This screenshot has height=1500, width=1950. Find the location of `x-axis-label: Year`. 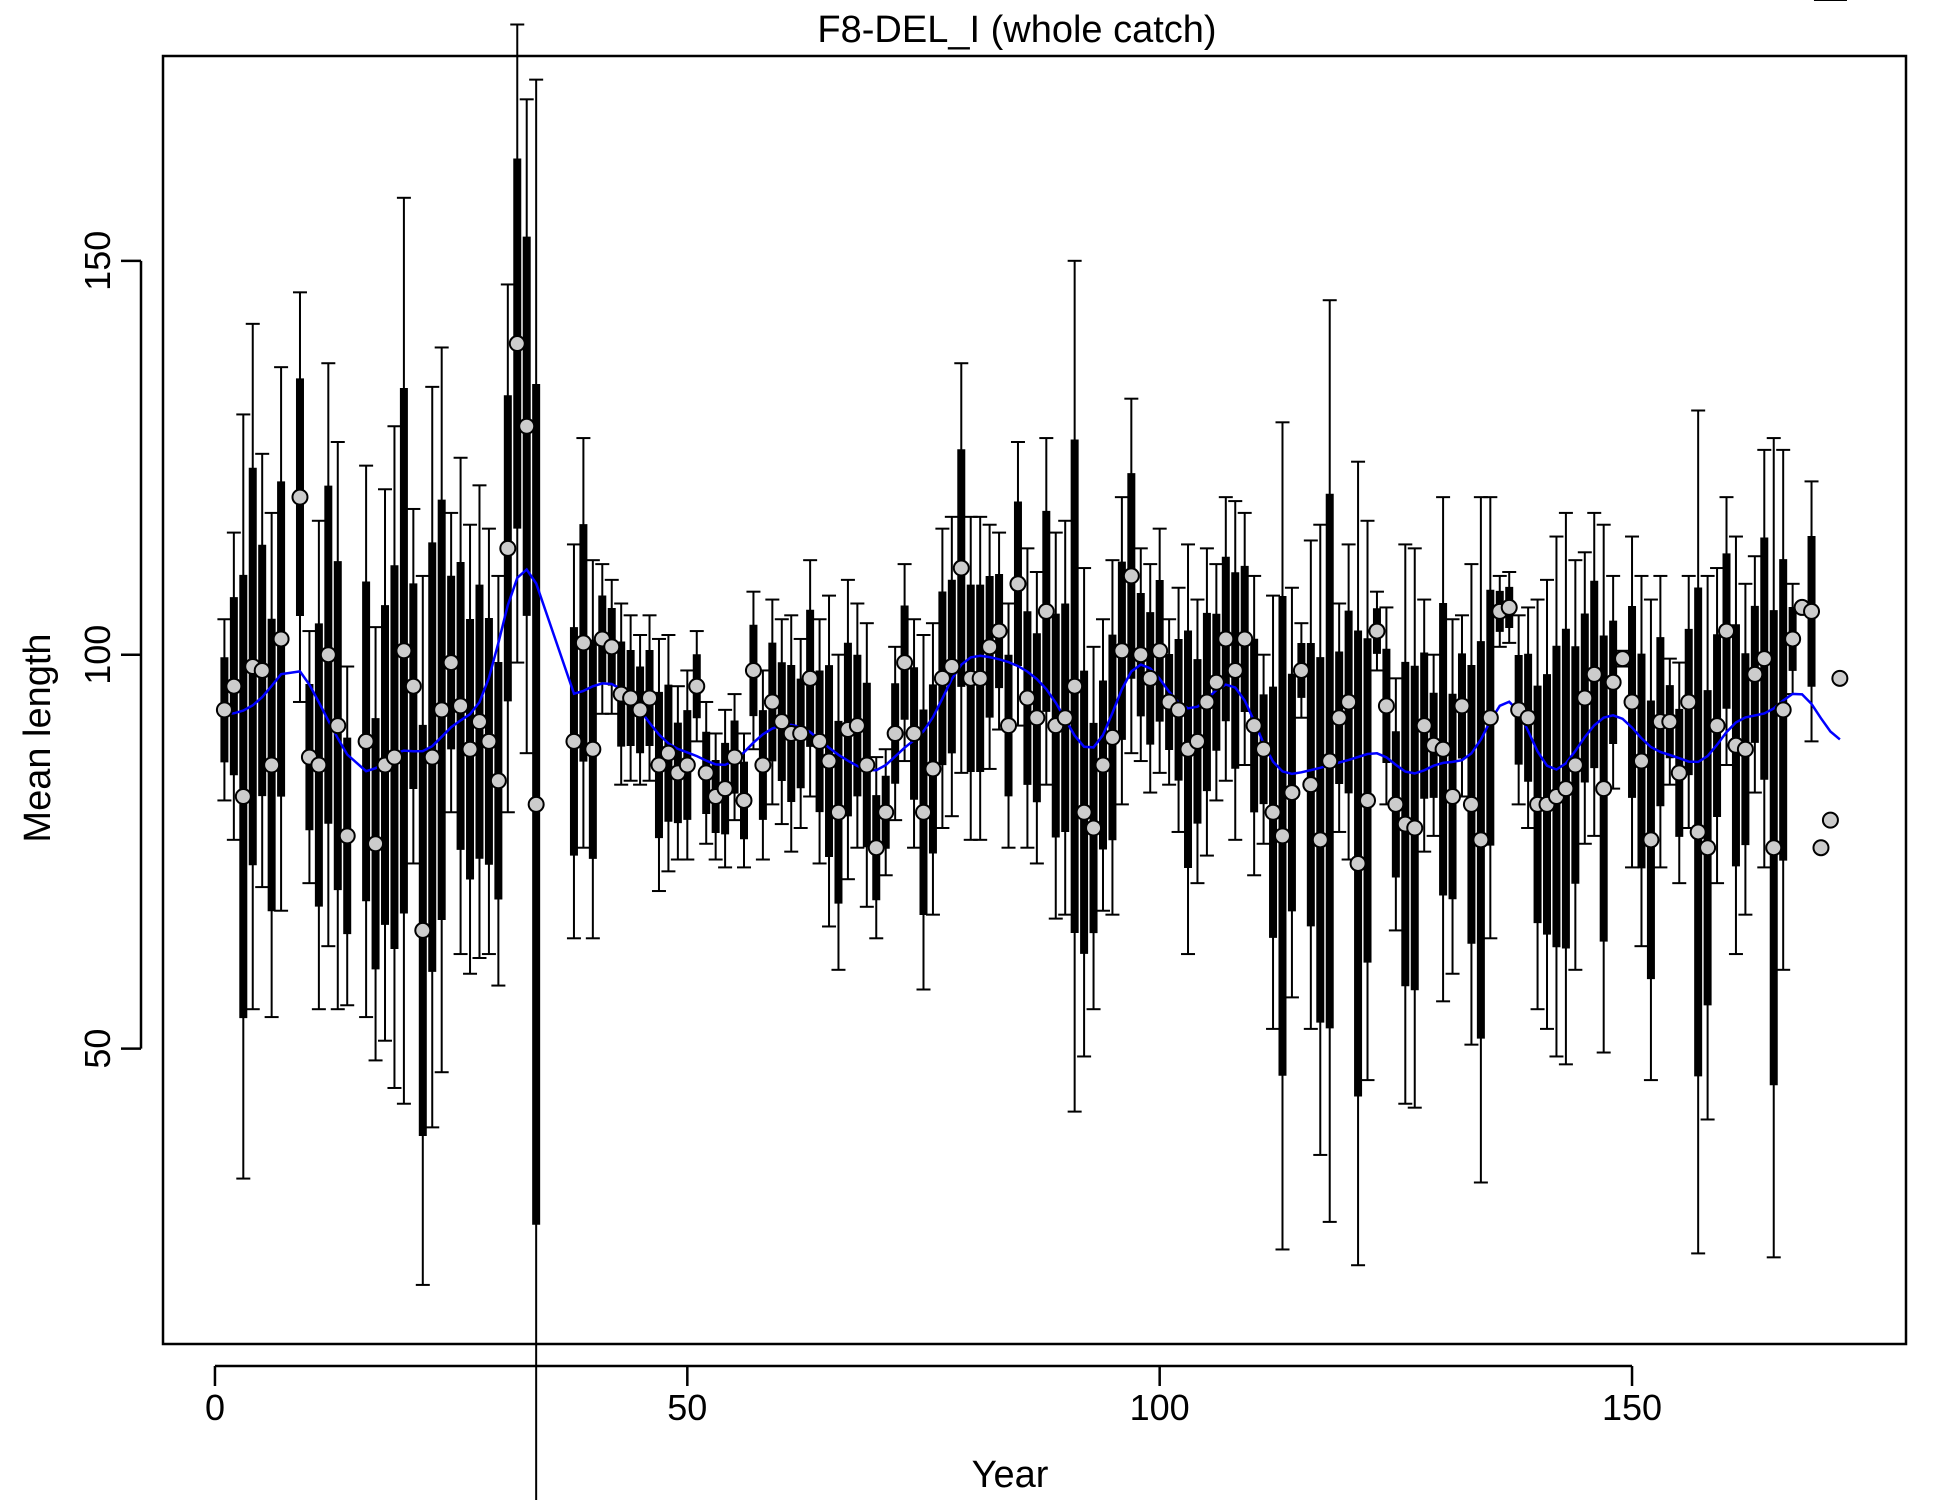

x-axis-label: Year is located at coordinates (1010, 1475).